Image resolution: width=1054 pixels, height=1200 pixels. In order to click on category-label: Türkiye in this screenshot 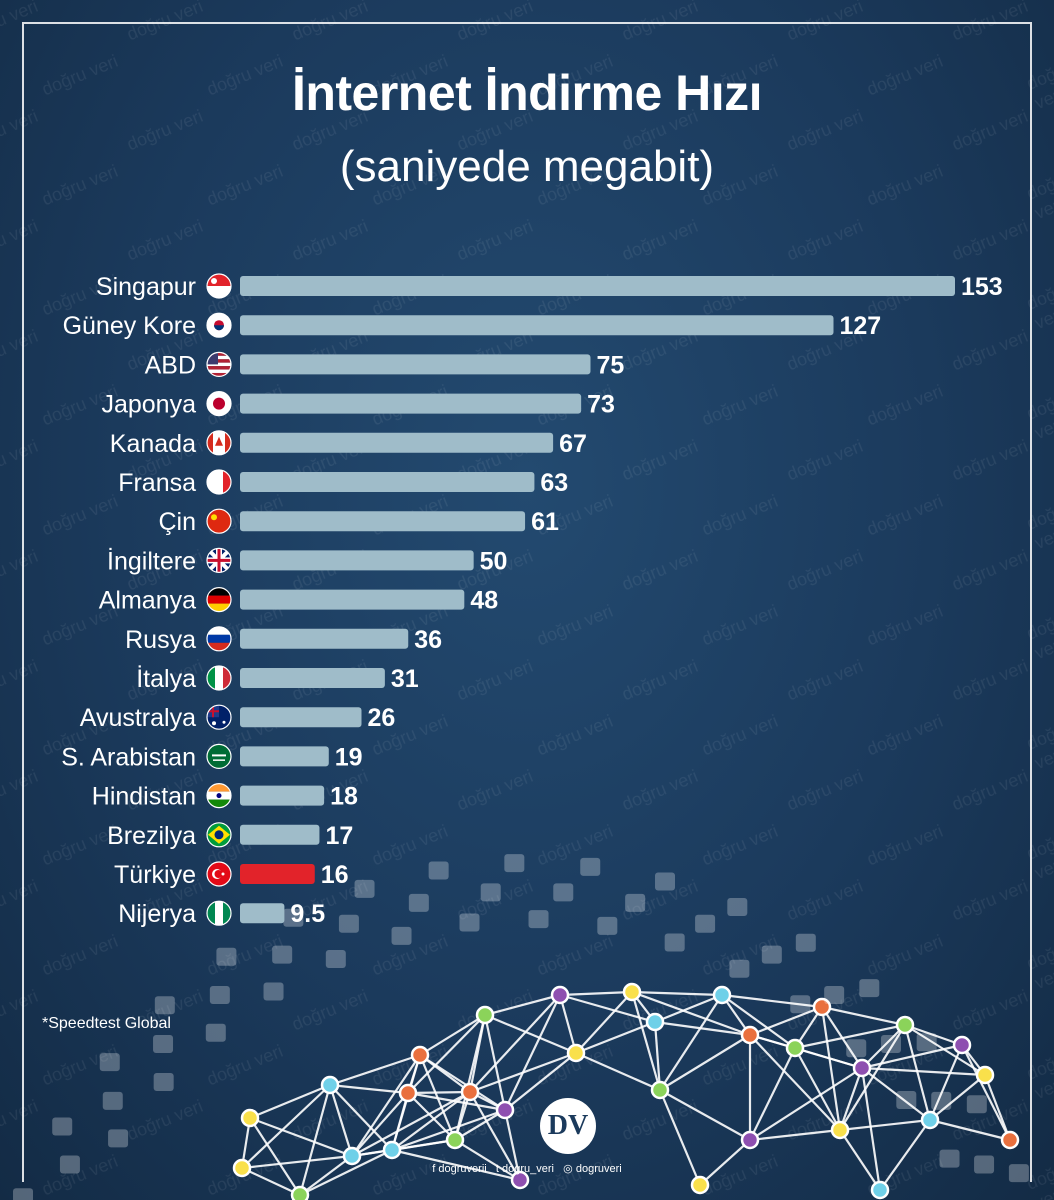, I will do `click(155, 875)`.